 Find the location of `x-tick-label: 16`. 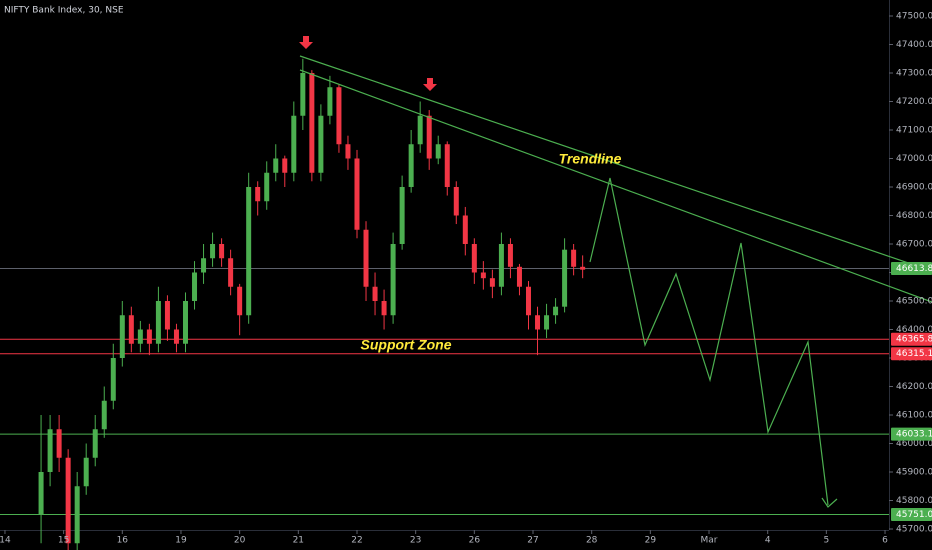

x-tick-label: 16 is located at coordinates (123, 541).